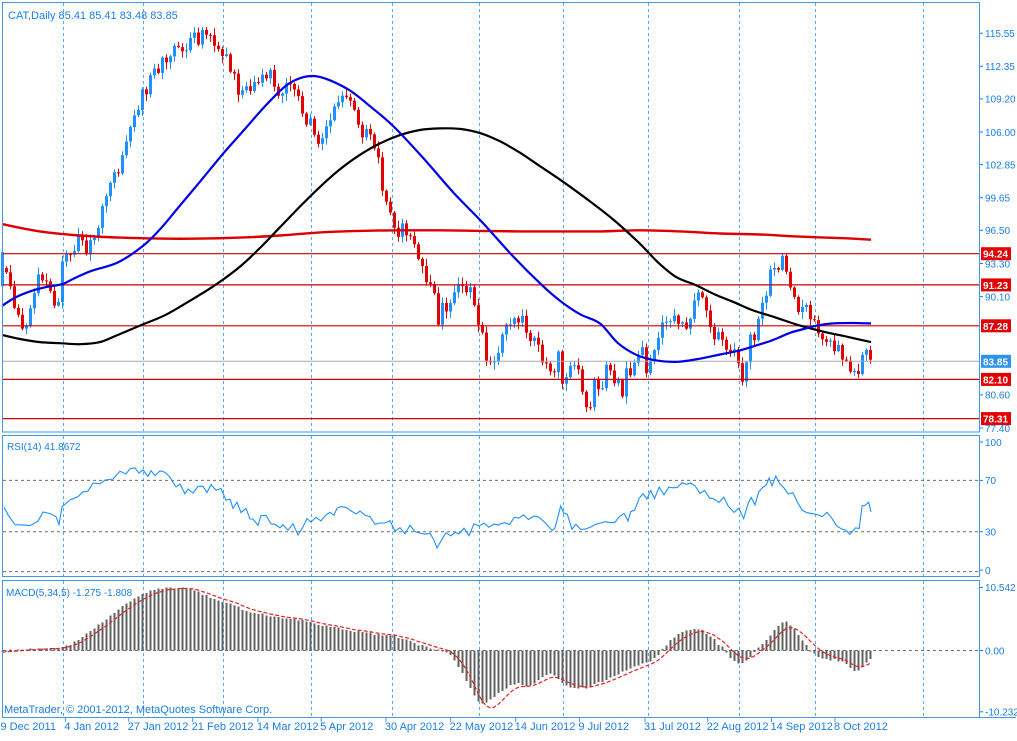  What do you see at coordinates (738, 727) in the screenshot?
I see `svg-text: 22 Aug 2012` at bounding box center [738, 727].